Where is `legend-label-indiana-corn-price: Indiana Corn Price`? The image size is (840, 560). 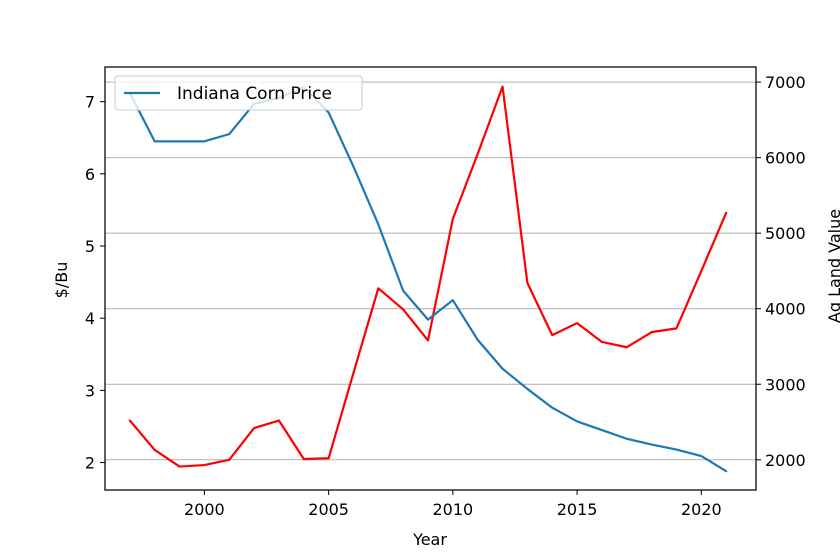
legend-label-indiana-corn-price: Indiana Corn Price is located at coordinates (254, 94).